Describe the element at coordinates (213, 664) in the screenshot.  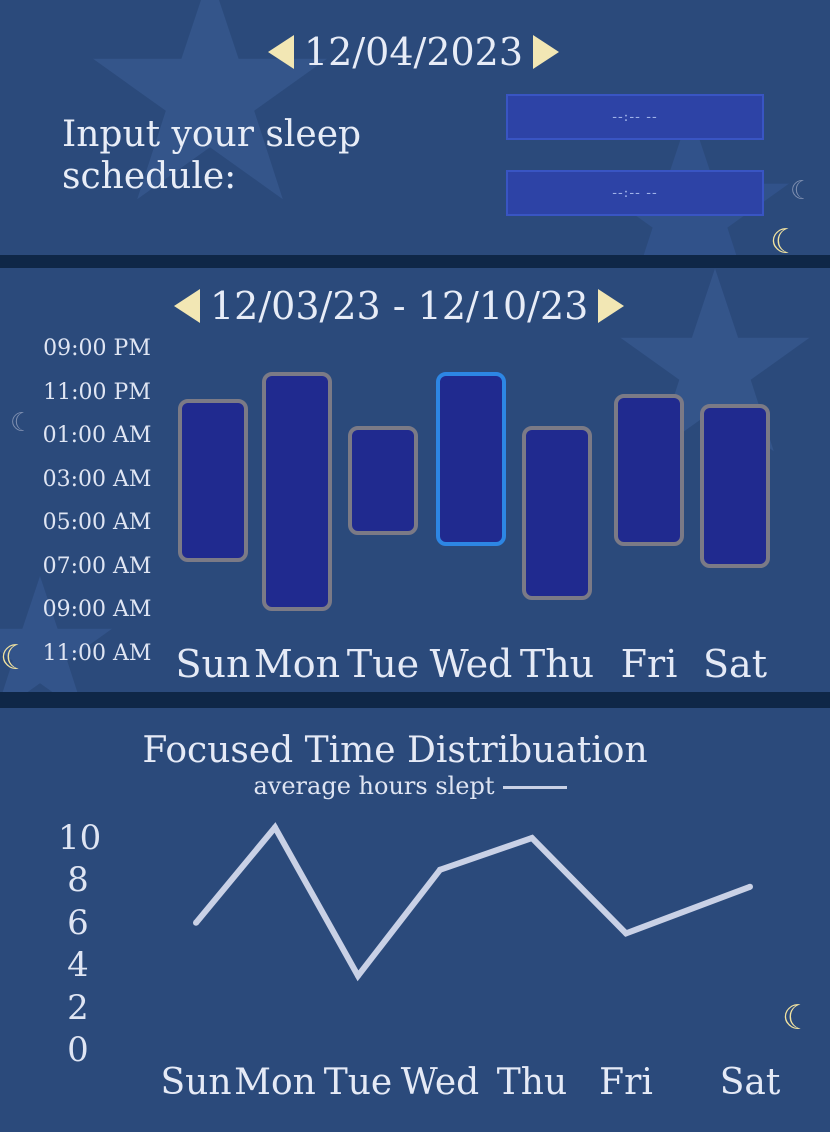
I see `day-label: Sun` at that location.